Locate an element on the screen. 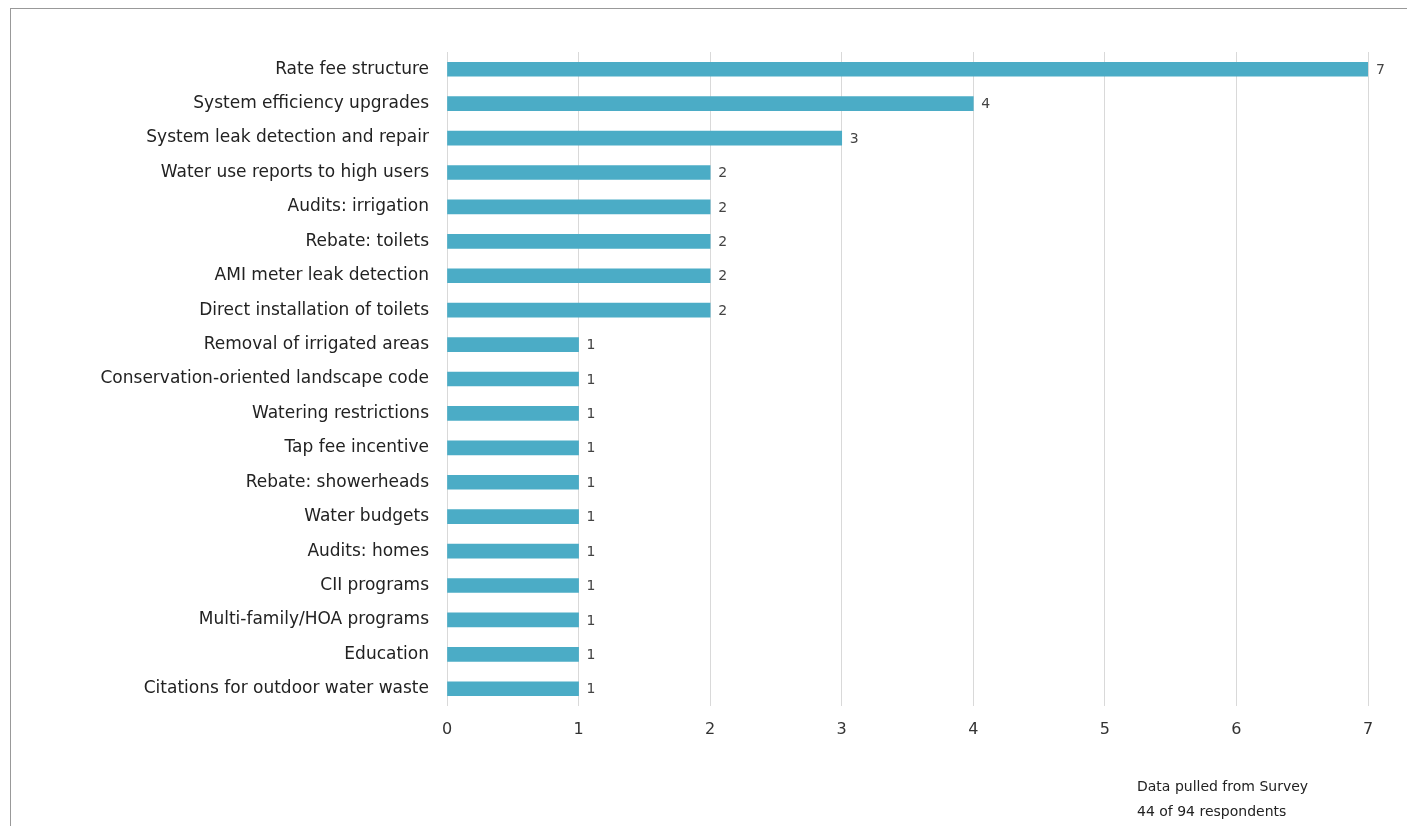  data-label: 7 is located at coordinates (1380, 68).